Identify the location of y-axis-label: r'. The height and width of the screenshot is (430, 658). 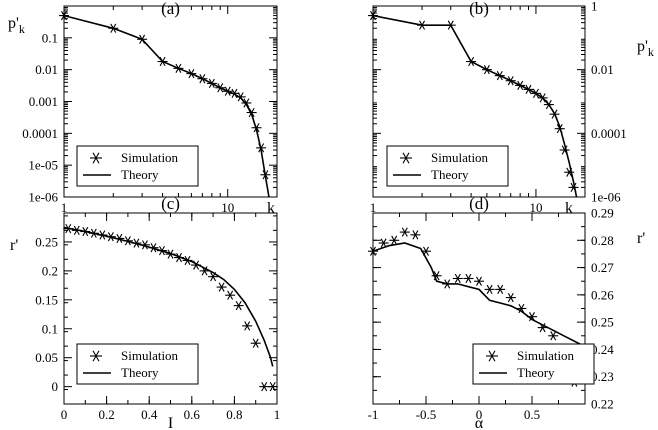
(14, 245).